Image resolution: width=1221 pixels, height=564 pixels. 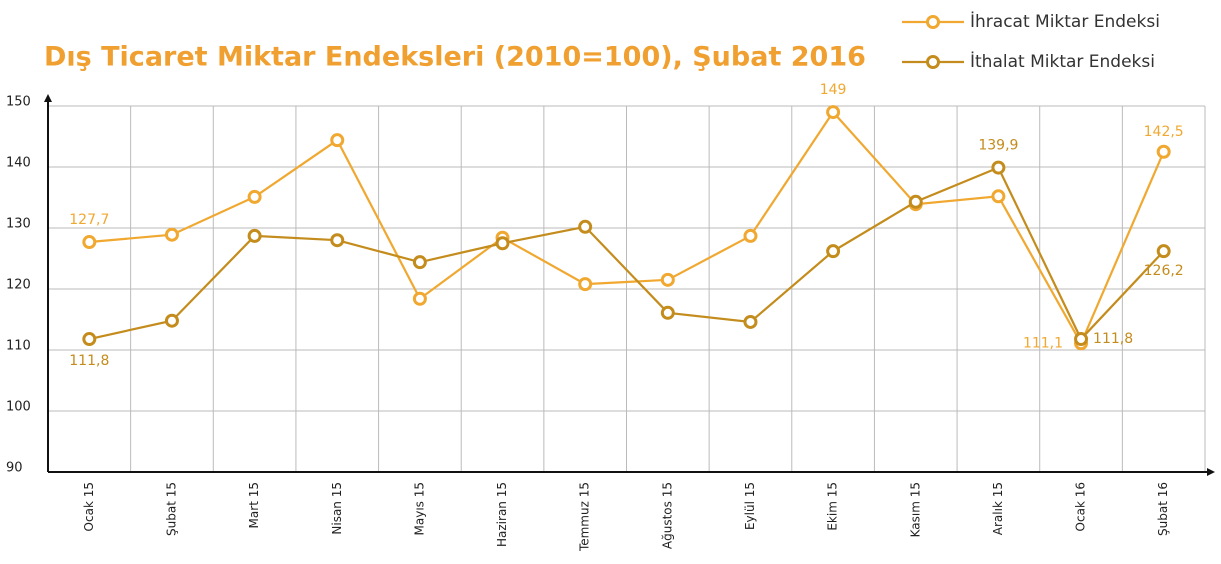 What do you see at coordinates (1043, 343) in the screenshot?
I see `value-label: 111,1` at bounding box center [1043, 343].